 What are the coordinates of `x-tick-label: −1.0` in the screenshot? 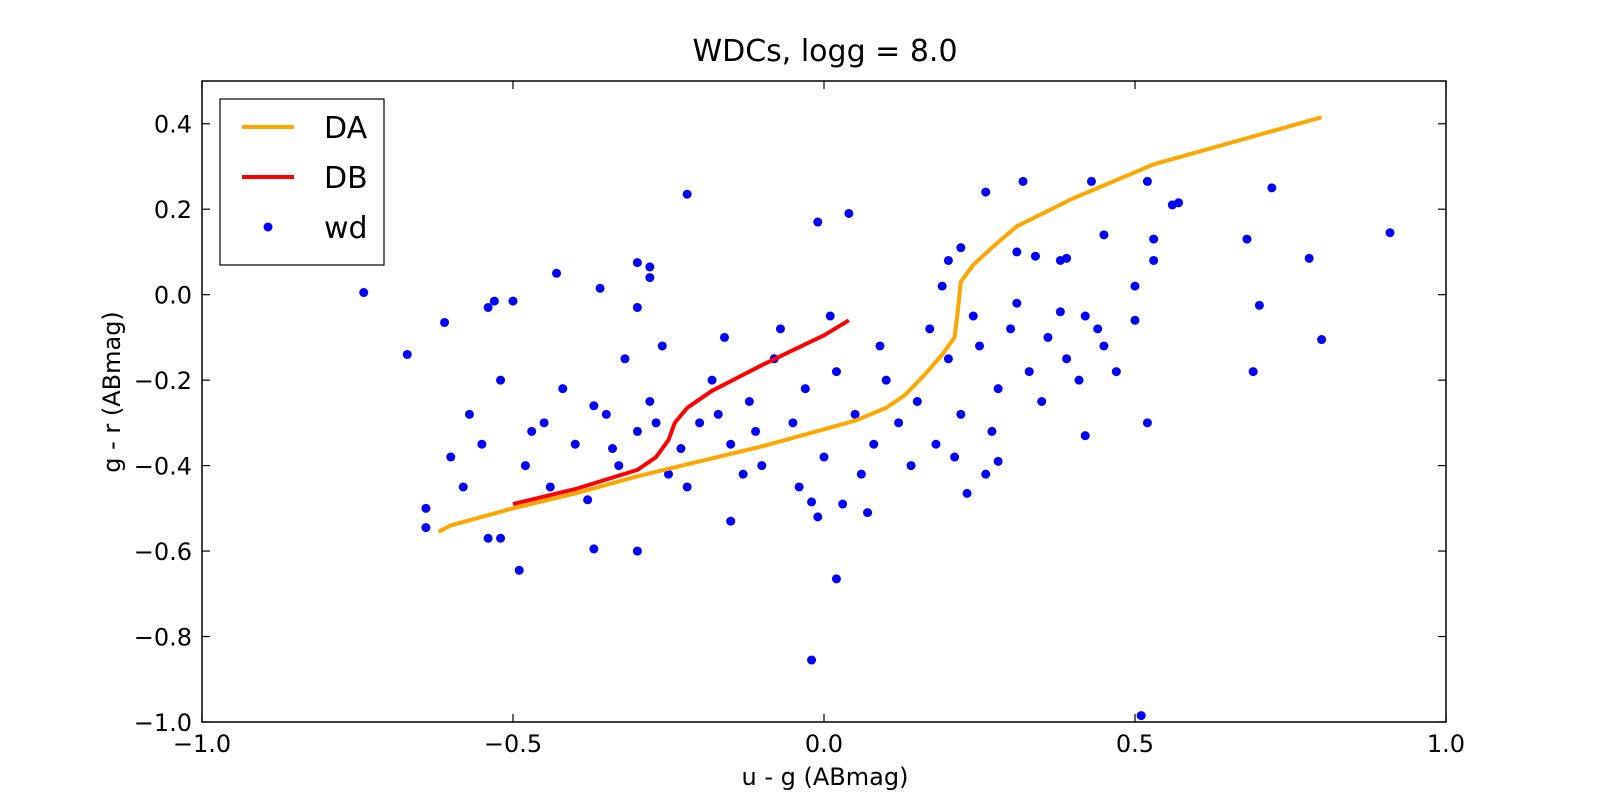 It's located at (202, 744).